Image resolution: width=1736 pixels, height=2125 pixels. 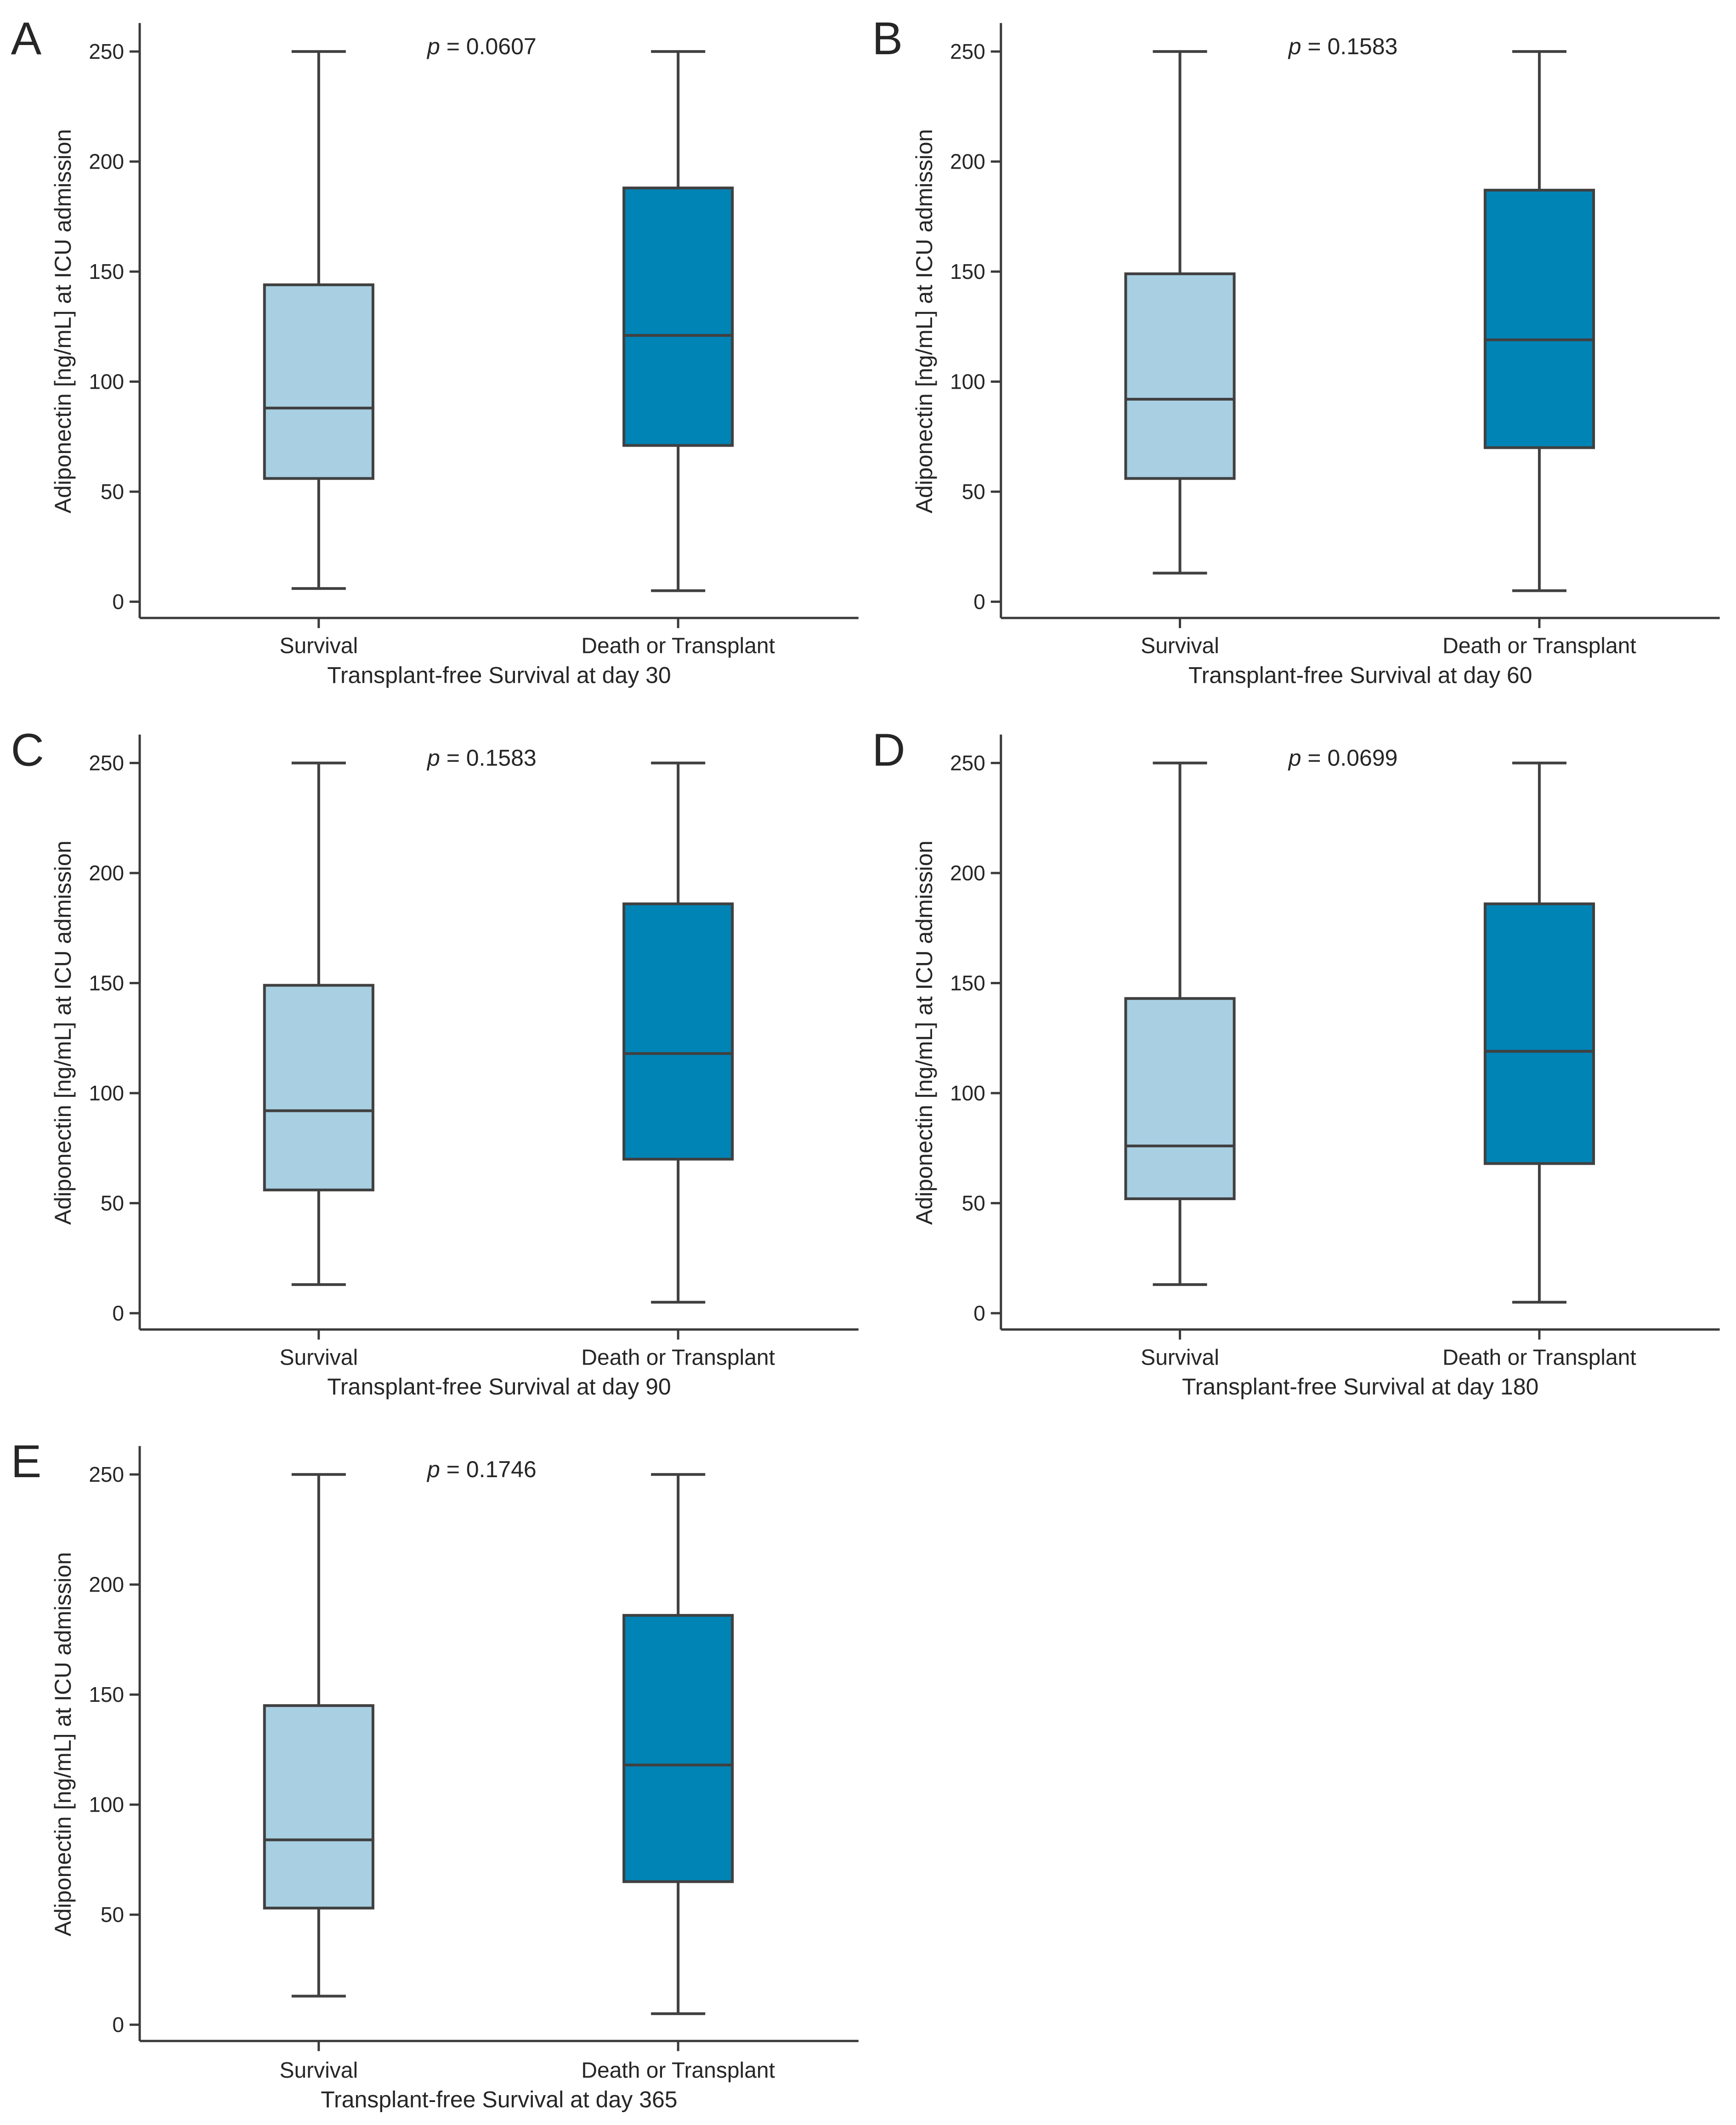 What do you see at coordinates (26, 38) in the screenshot?
I see `panel-letter: A` at bounding box center [26, 38].